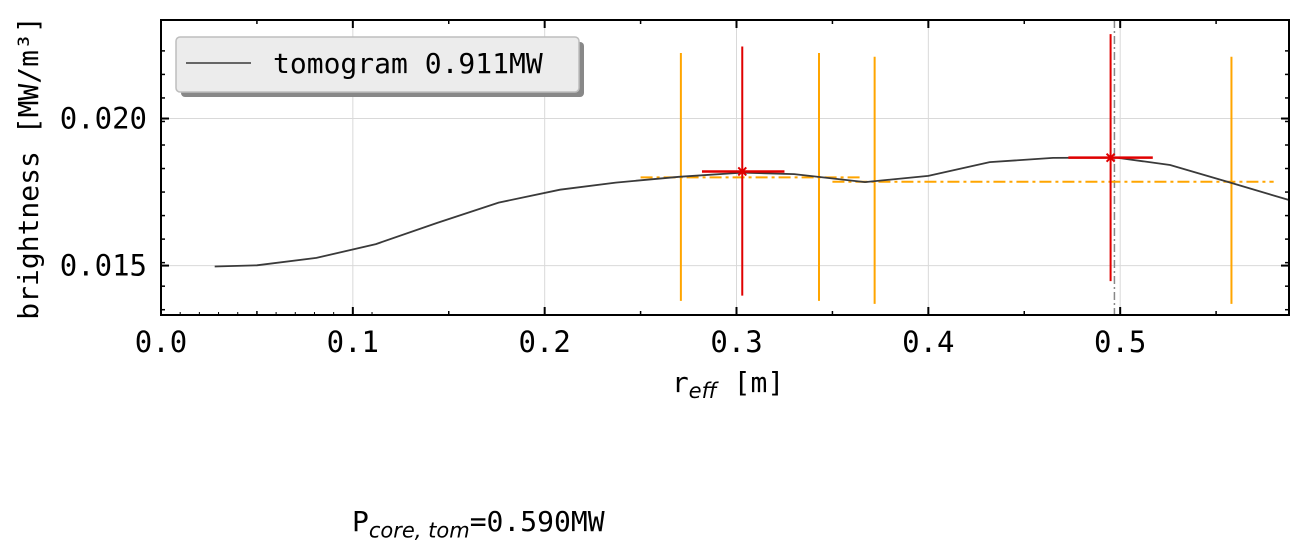  Describe the element at coordinates (28, 167) in the screenshot. I see `y-axis-label: brightness [MW/m³]` at that location.